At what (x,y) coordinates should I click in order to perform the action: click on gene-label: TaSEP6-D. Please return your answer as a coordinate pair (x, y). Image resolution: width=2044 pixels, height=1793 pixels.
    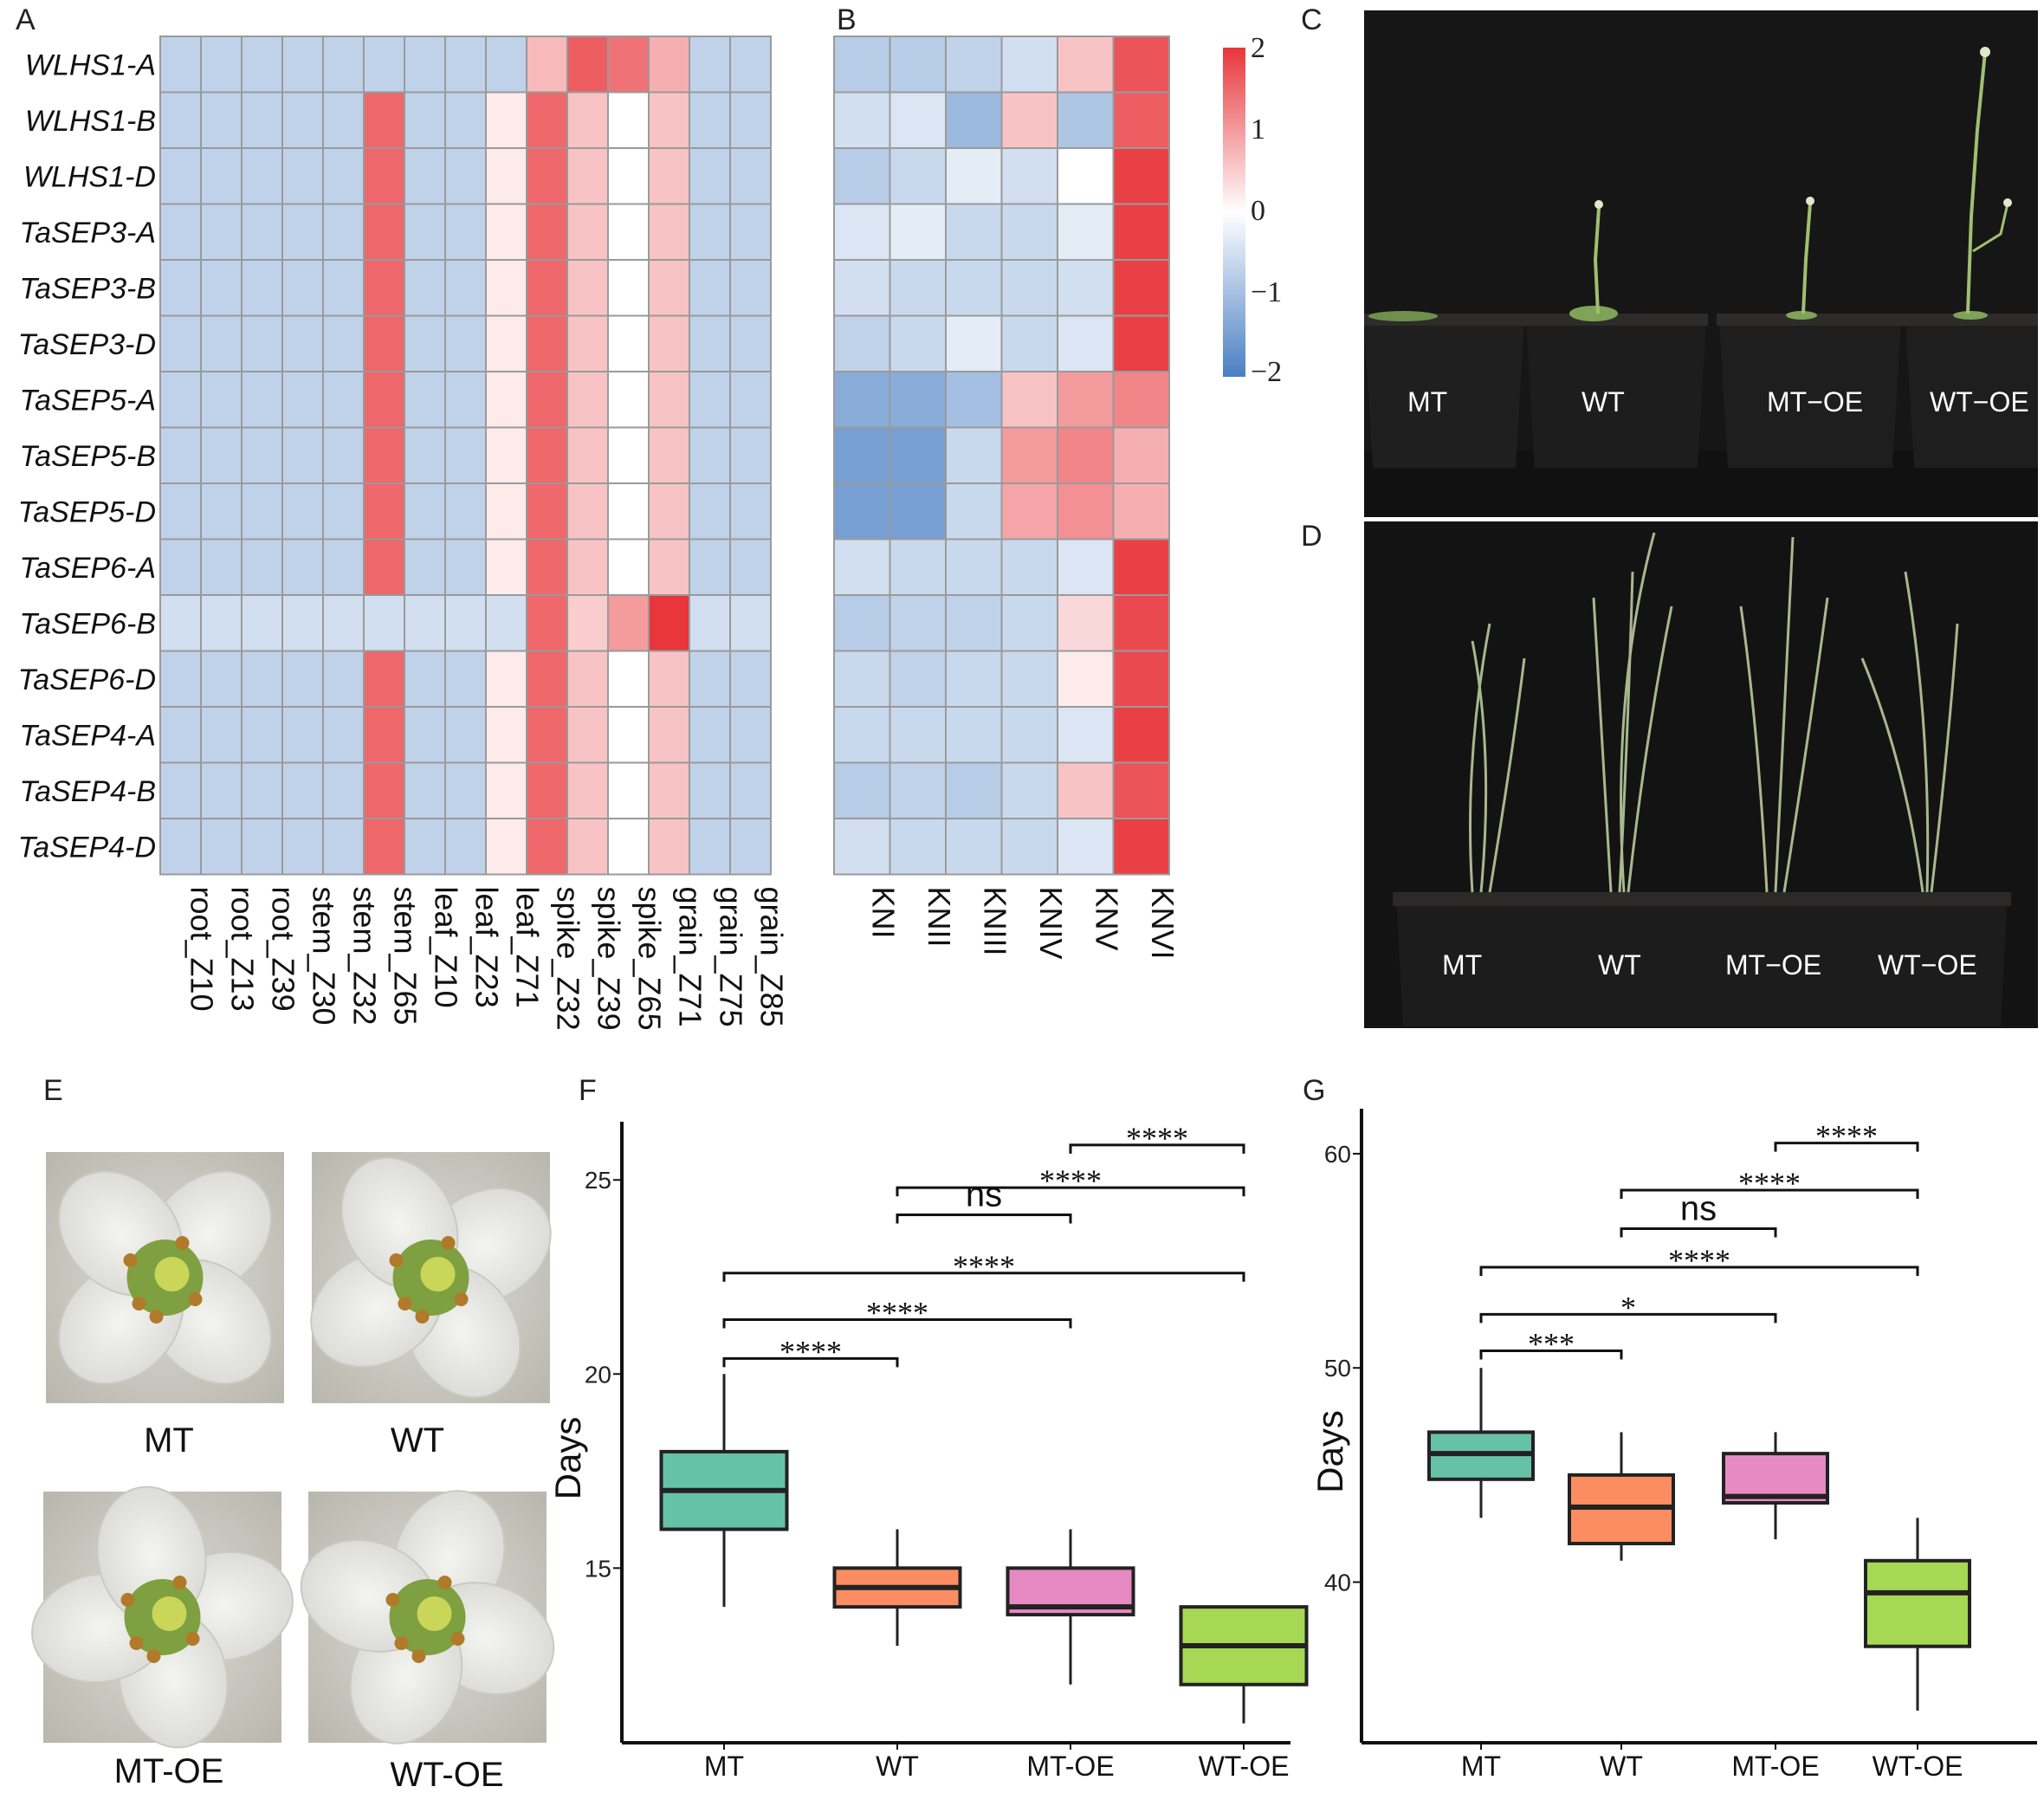
    Looking at the image, I should click on (87, 679).